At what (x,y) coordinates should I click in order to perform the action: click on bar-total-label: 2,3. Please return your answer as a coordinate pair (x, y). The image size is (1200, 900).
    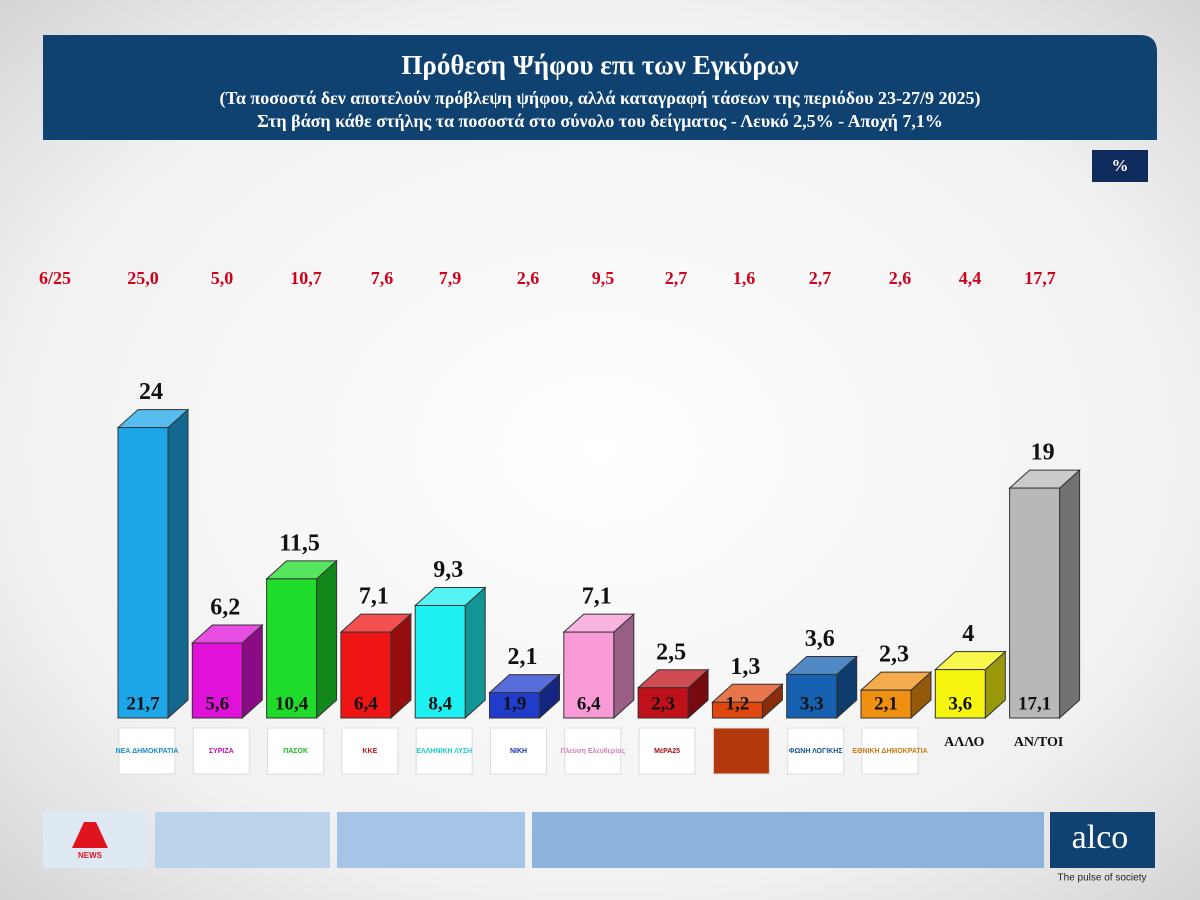
    Looking at the image, I should click on (894, 655).